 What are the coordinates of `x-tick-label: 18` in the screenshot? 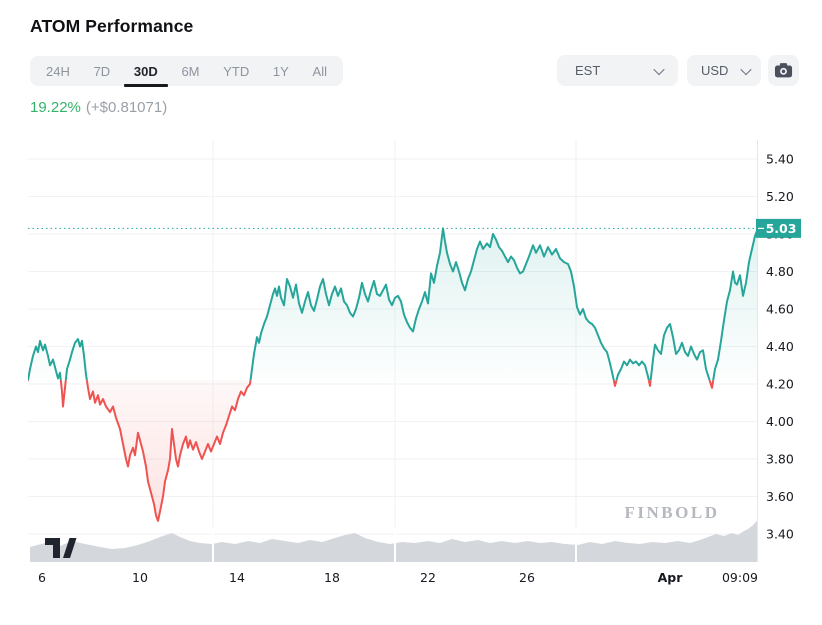 It's located at (332, 577).